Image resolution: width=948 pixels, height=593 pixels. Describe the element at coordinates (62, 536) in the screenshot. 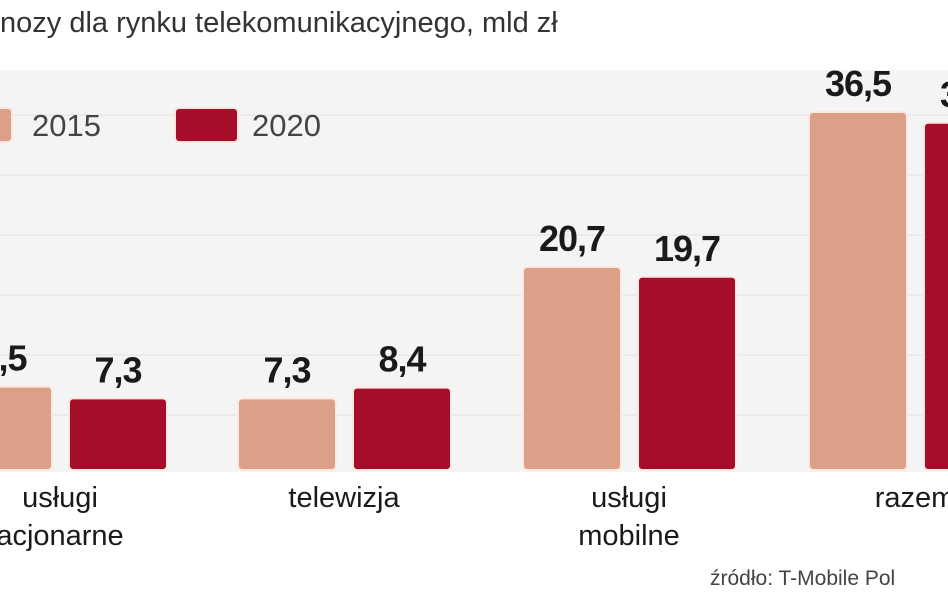

I see `category-label: acjonarne` at that location.